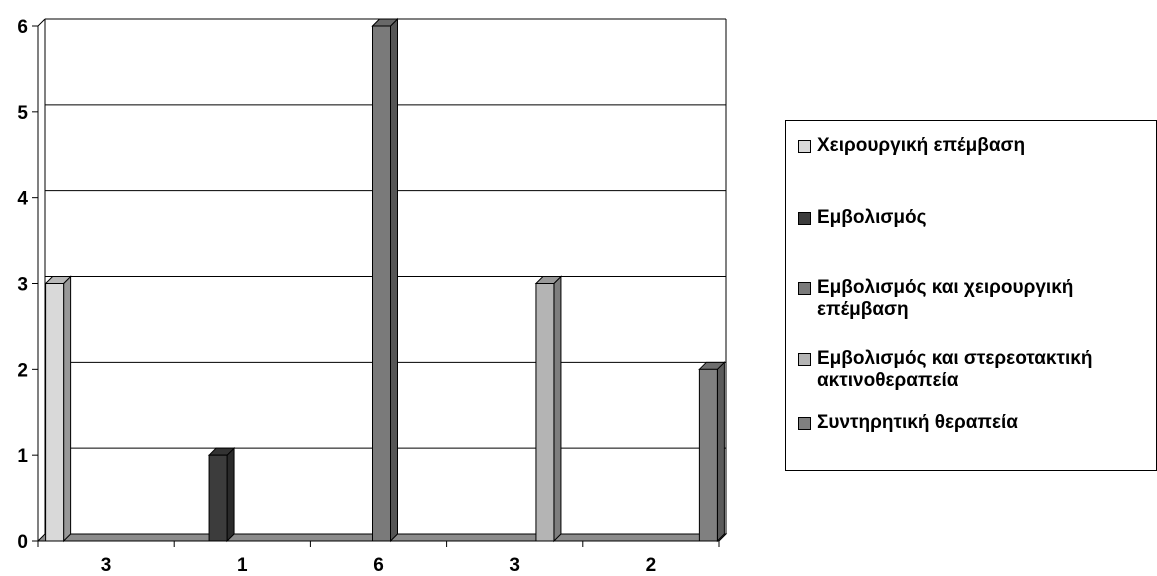 This screenshot has width=1157, height=576. I want to click on legend-label-4: Συντηρητική θεραπεία, so click(917, 422).